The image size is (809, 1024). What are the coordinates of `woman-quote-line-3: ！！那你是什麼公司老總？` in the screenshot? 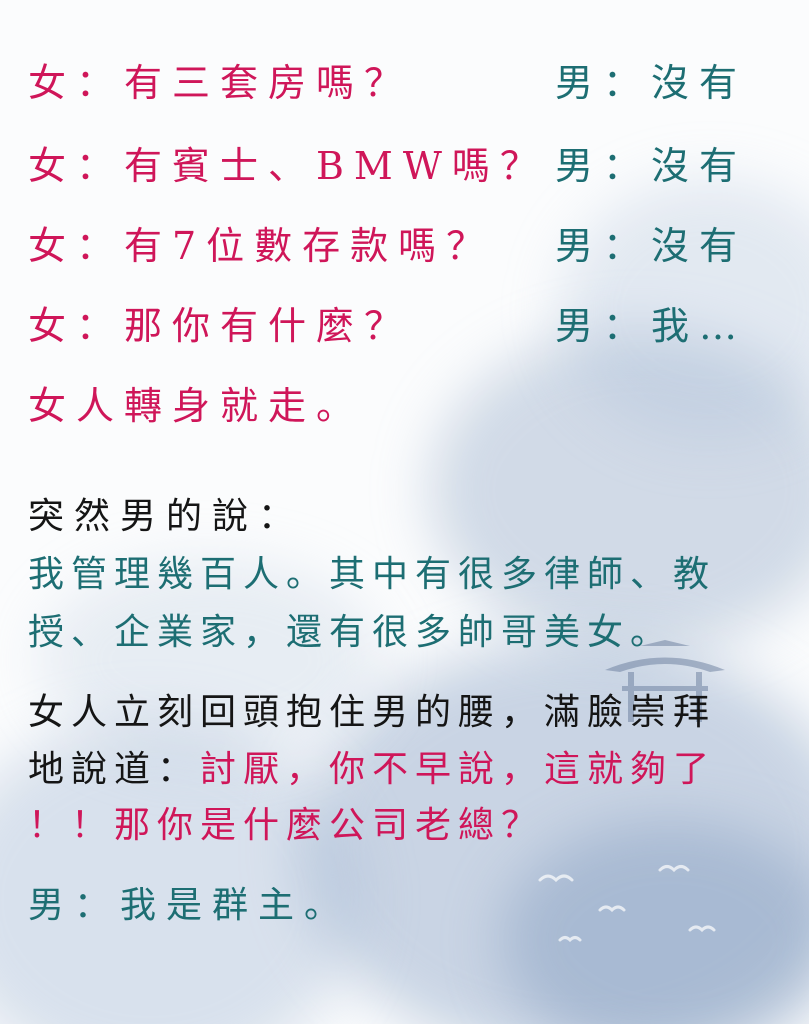 It's located at (286, 825).